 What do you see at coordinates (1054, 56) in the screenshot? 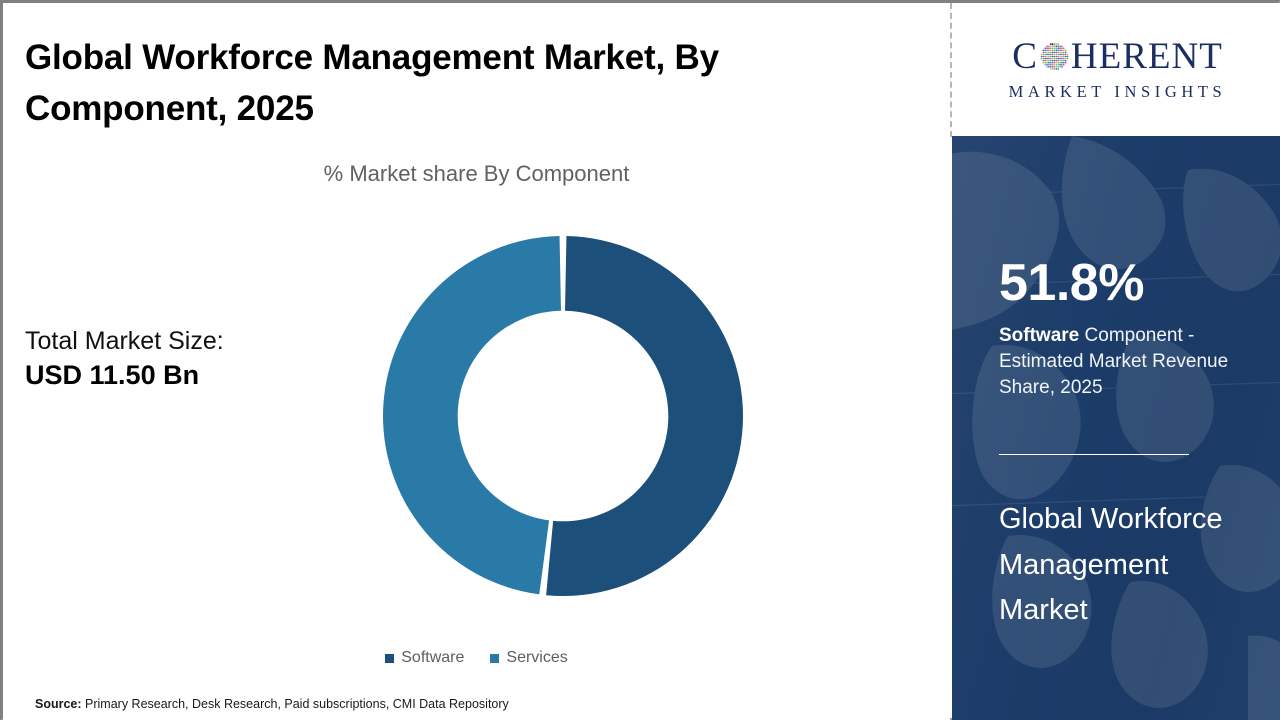
I see `globe-dots-icon` at bounding box center [1054, 56].